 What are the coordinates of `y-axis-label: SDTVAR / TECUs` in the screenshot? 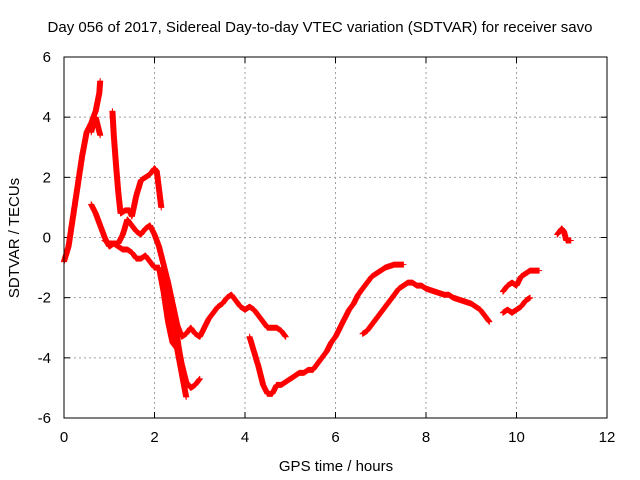 It's located at (14, 238).